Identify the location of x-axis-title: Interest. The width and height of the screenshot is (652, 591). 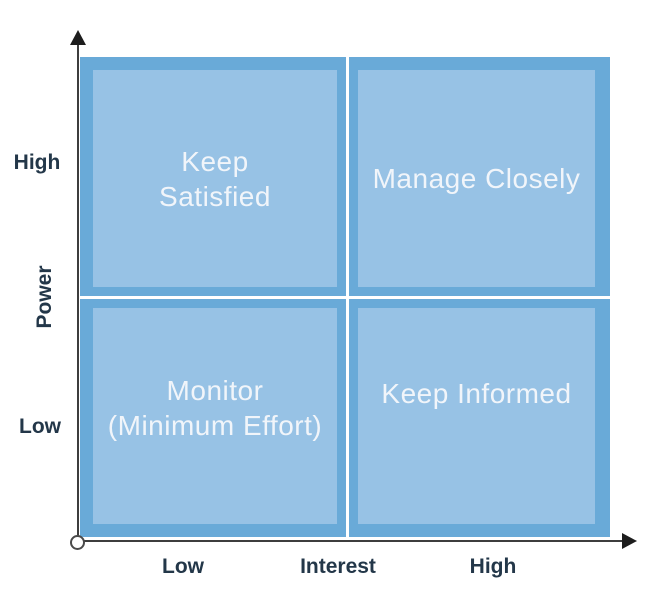
(338, 566).